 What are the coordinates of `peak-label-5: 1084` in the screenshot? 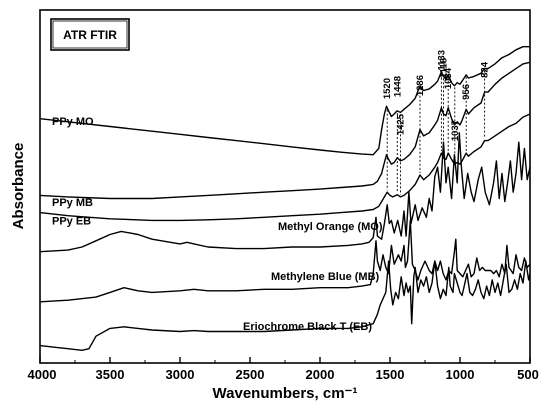 It's located at (448, 78).